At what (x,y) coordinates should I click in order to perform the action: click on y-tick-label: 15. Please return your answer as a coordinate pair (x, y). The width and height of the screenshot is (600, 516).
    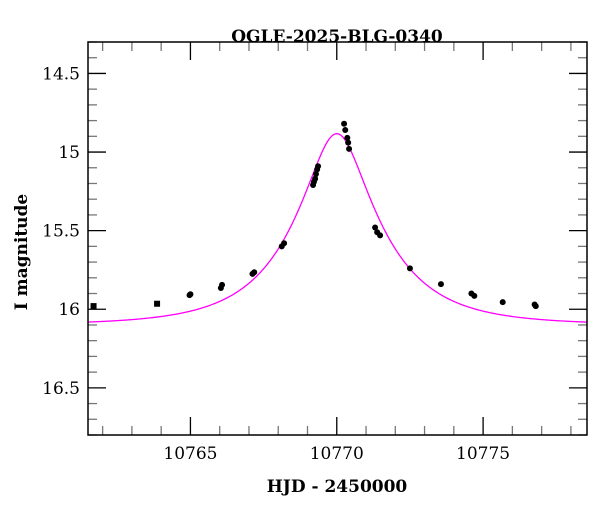
    Looking at the image, I should click on (69, 153).